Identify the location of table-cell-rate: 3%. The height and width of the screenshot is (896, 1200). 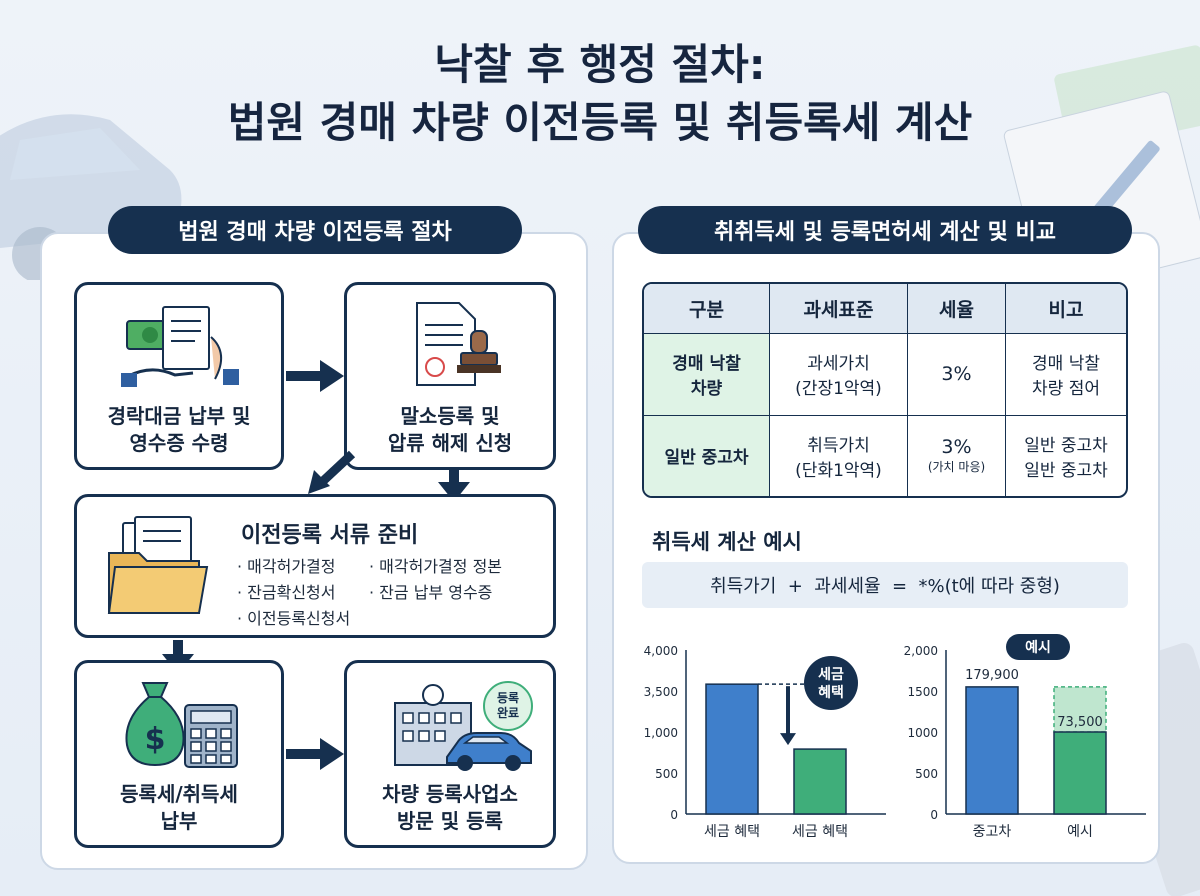
(957, 375).